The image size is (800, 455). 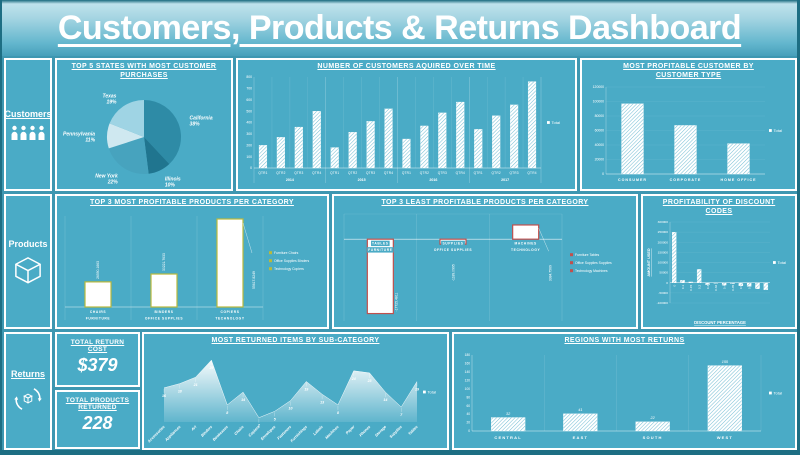 What do you see at coordinates (28, 113) in the screenshot?
I see `sidebar-item-customers: Customers` at bounding box center [28, 113].